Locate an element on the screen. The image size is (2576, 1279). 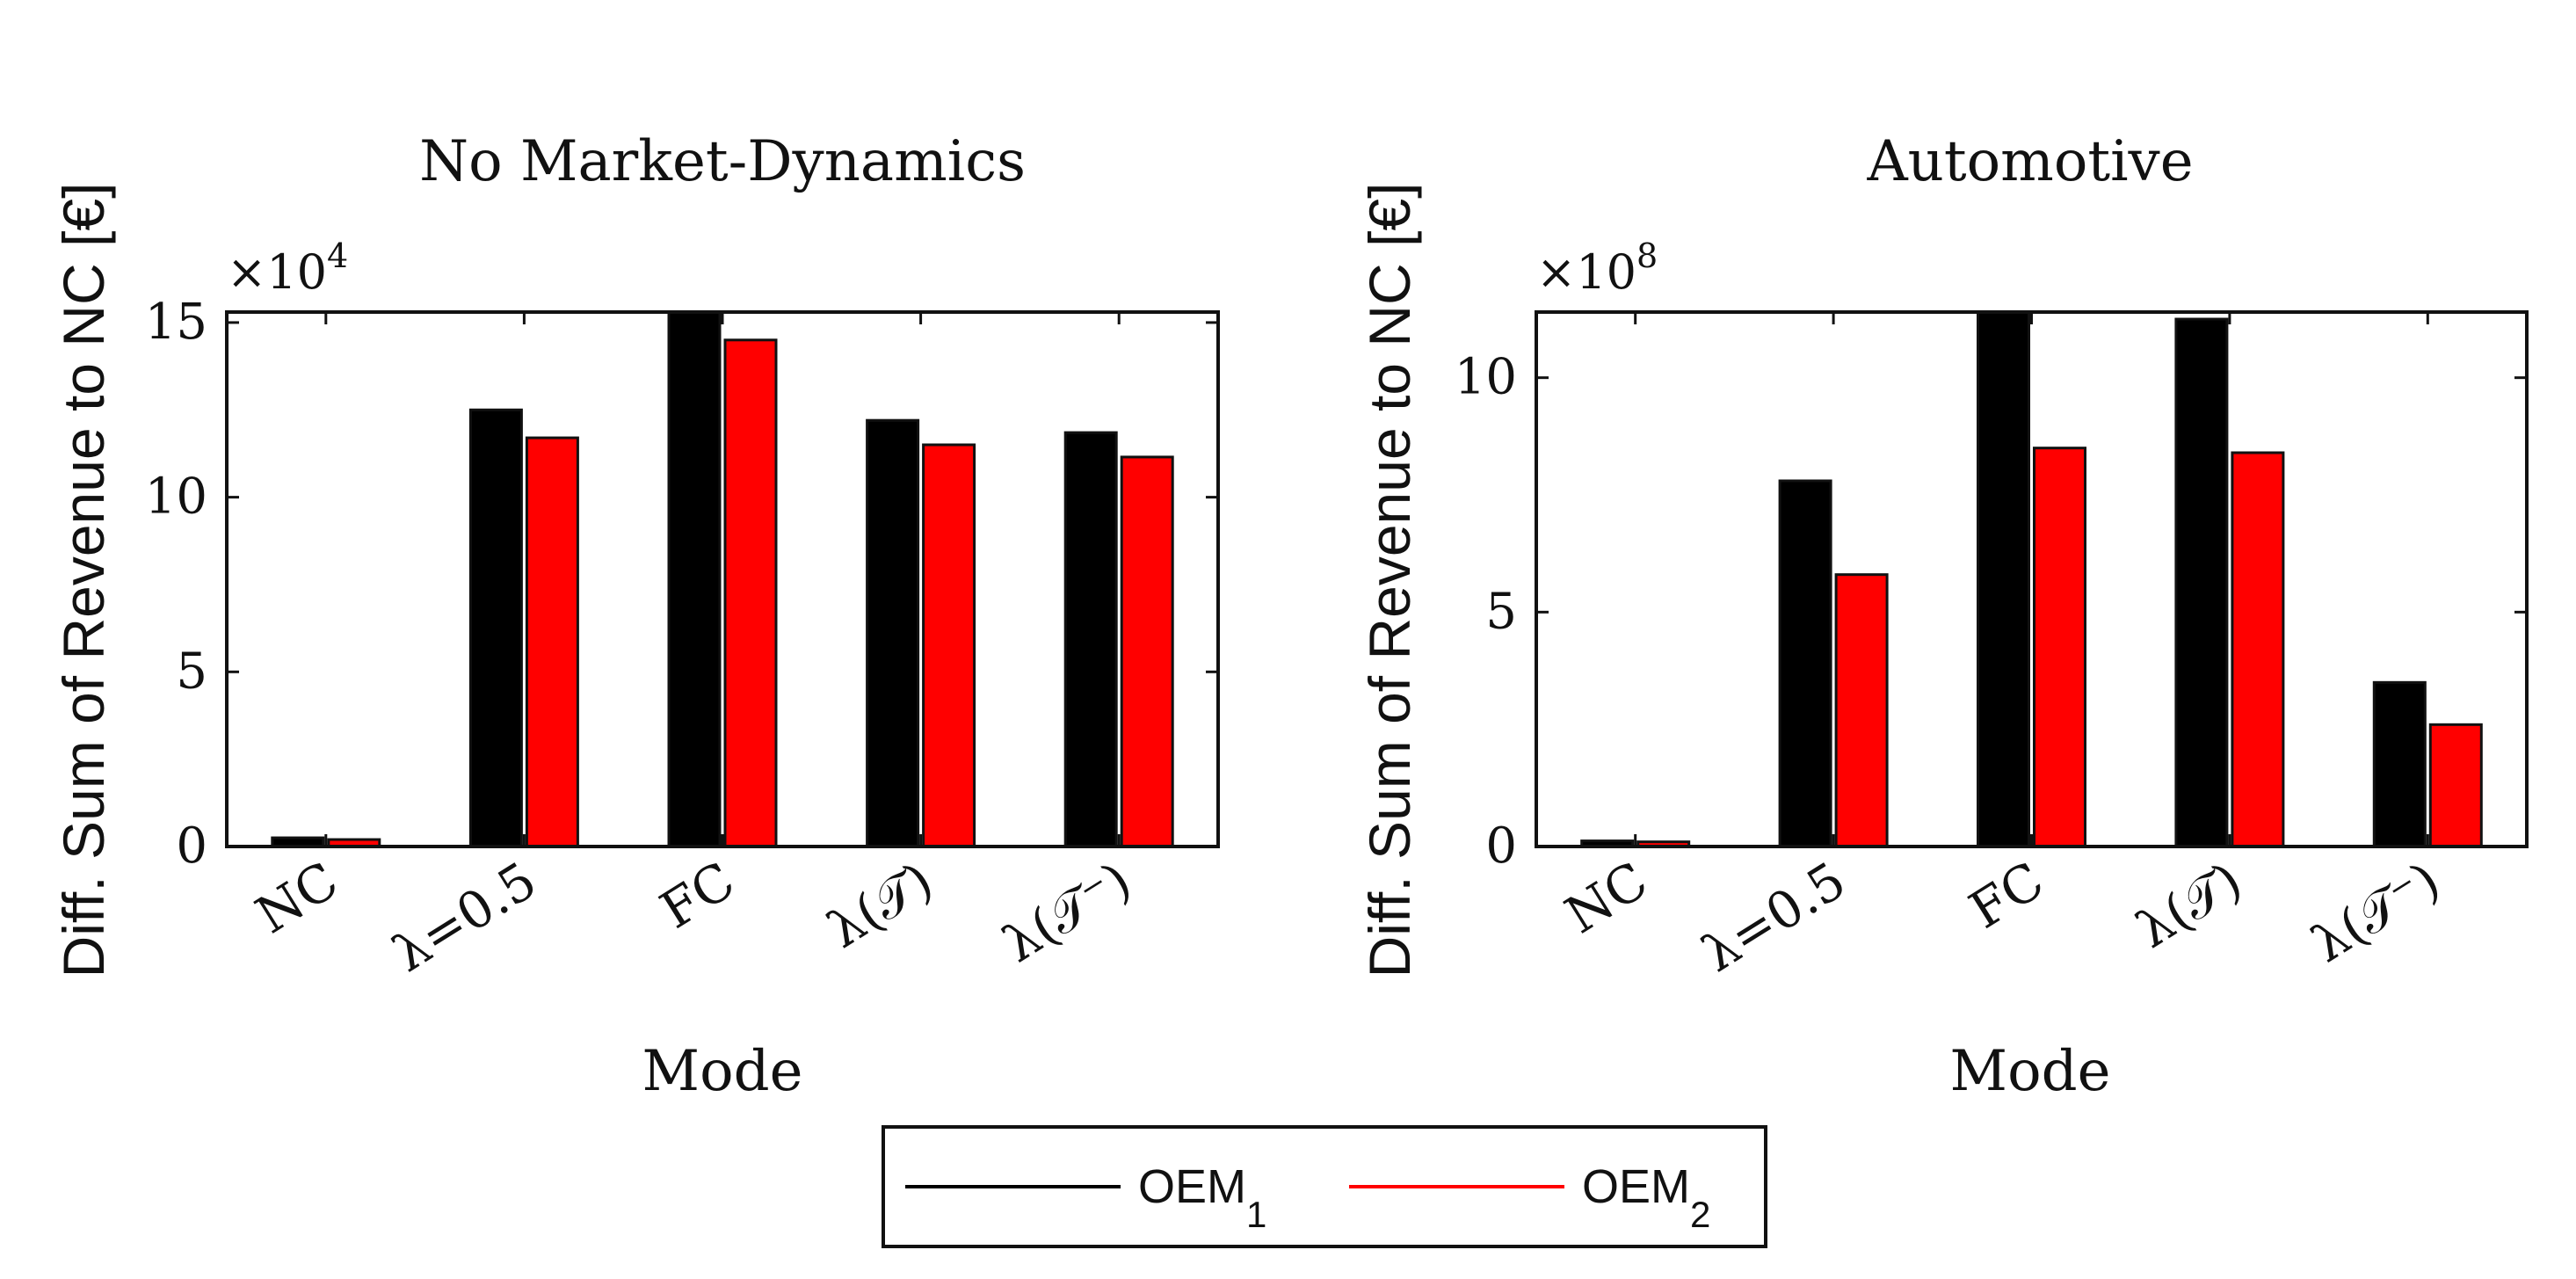
y-exponent-label: ×10⁸ is located at coordinates (1597, 268).